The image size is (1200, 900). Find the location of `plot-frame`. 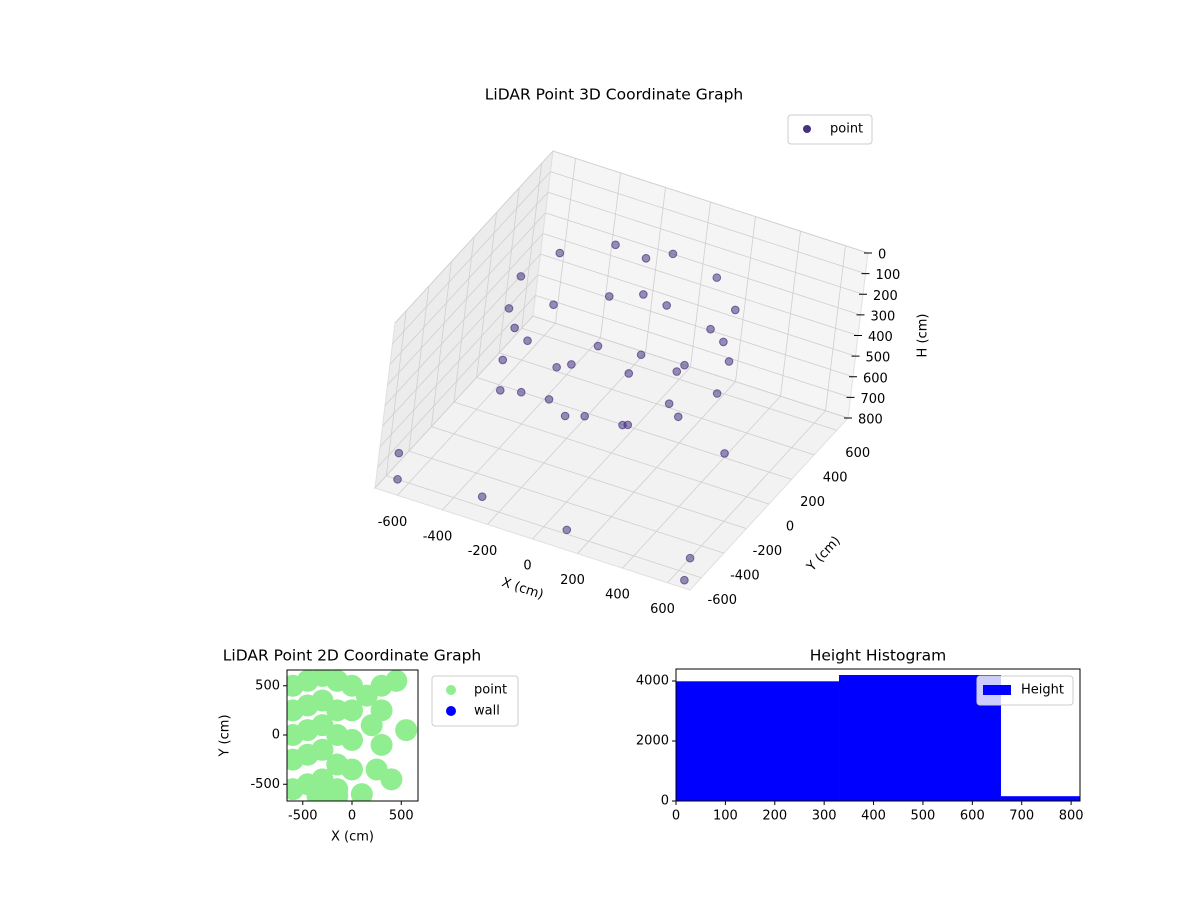

plot-frame is located at coordinates (878, 735).